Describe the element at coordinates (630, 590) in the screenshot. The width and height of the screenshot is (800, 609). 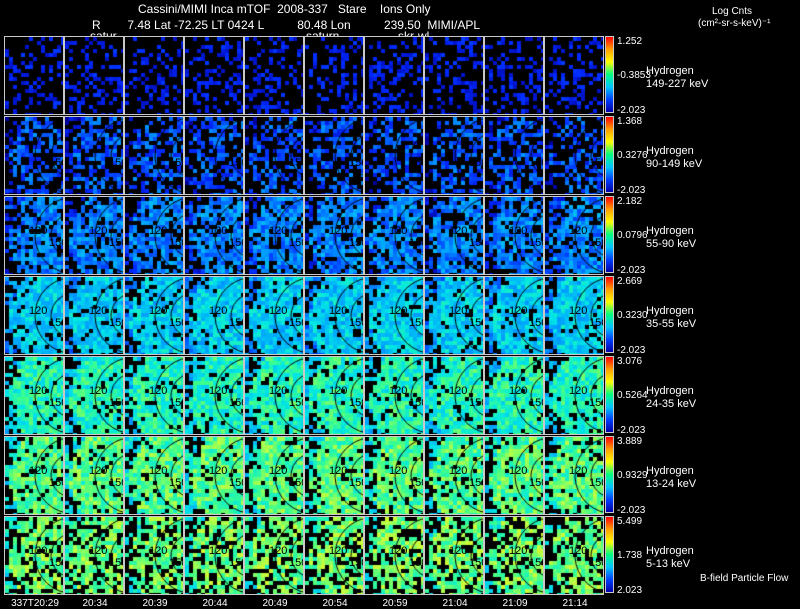
I see `colorbar-min-label: 2.023` at that location.